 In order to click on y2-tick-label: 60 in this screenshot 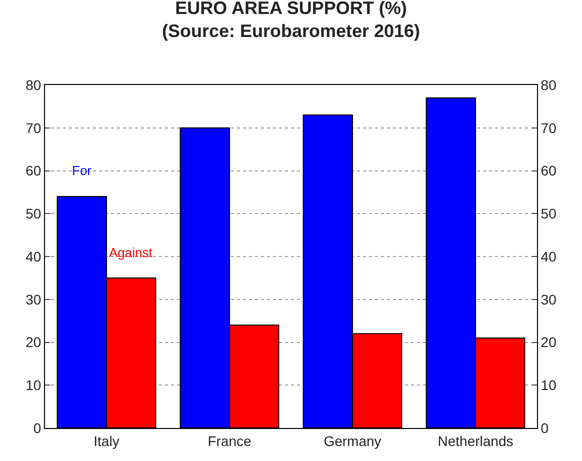, I will do `click(548, 170)`.